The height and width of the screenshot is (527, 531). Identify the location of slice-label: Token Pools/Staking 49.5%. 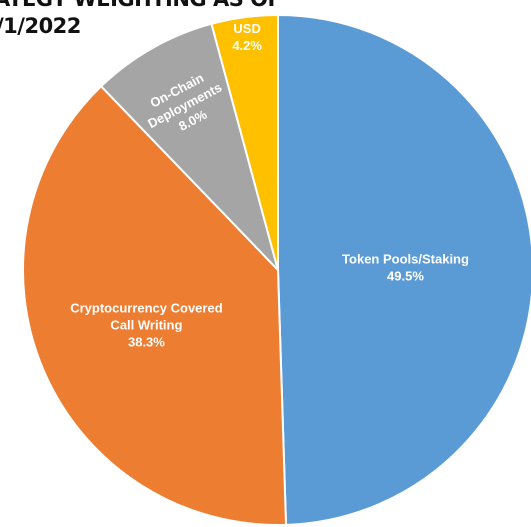
(405, 267).